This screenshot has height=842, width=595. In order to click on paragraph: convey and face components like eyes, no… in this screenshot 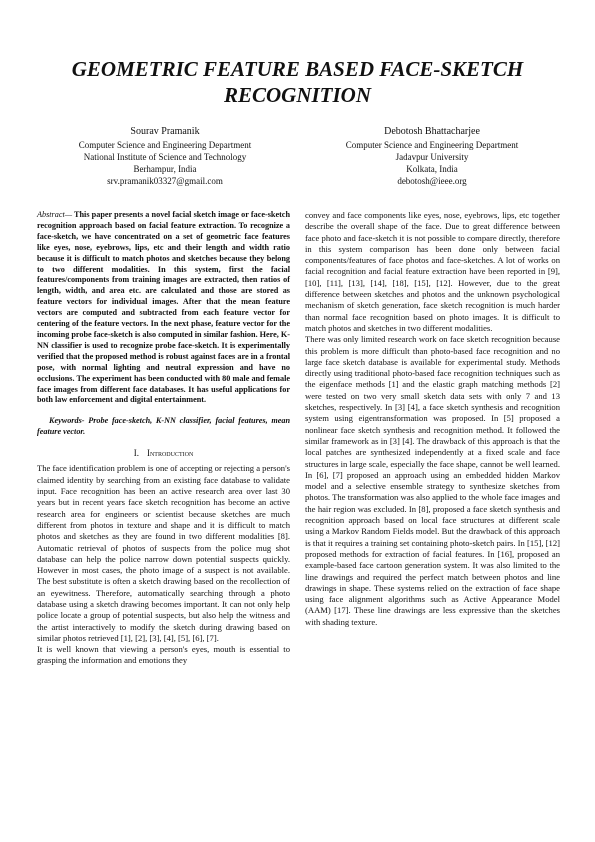, I will do `click(432, 271)`.